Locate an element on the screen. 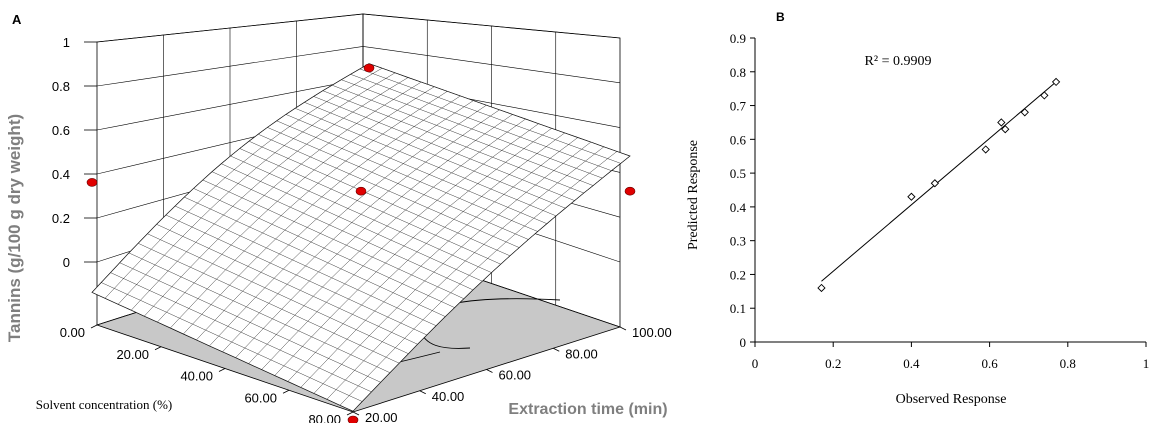  r-squared-annotation: R² = 0.9909 is located at coordinates (898, 61).